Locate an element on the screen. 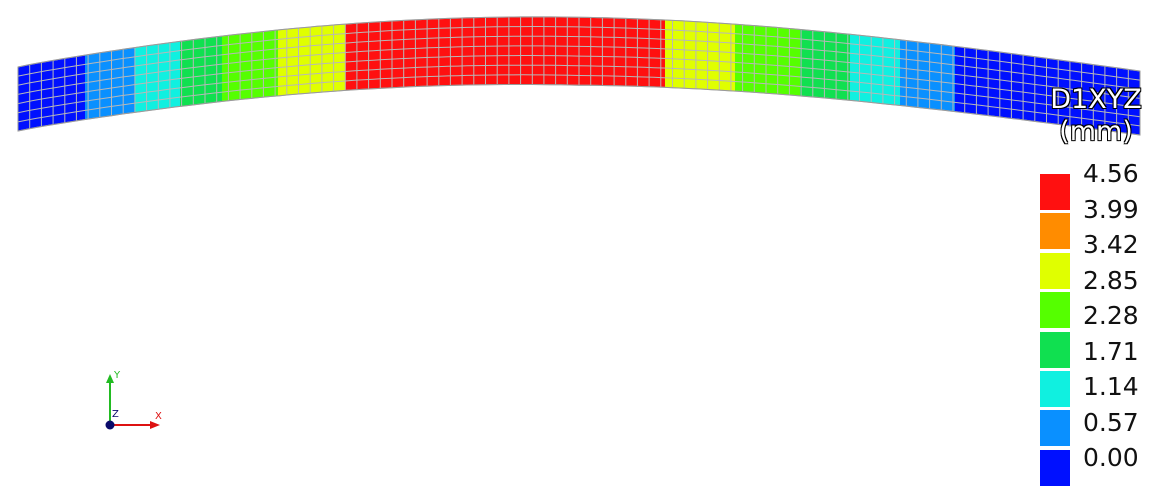 The height and width of the screenshot is (500, 1156). legend-title: D1XYZ (mm) is located at coordinates (1096, 116).